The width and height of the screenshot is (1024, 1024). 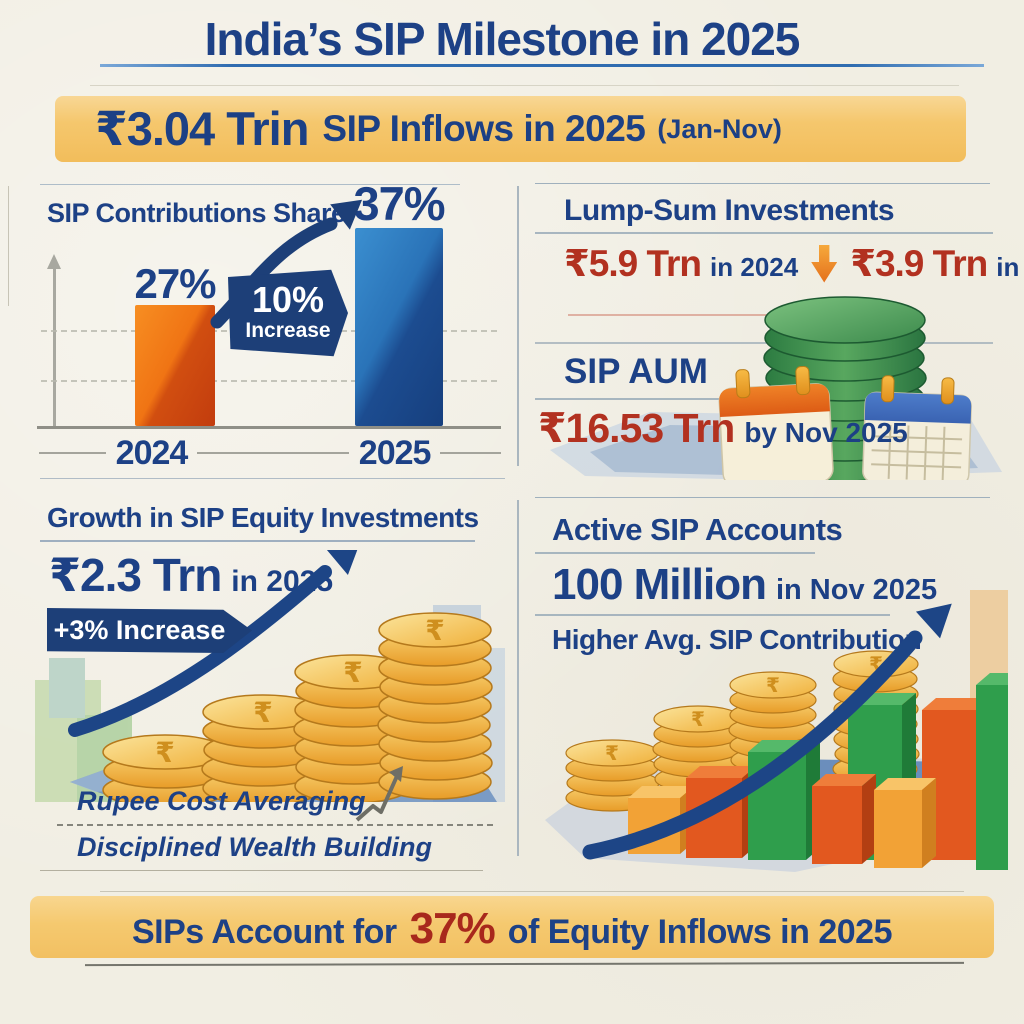 What do you see at coordinates (135, 575) in the screenshot?
I see `equity-amount: ₹2.3 Trn` at bounding box center [135, 575].